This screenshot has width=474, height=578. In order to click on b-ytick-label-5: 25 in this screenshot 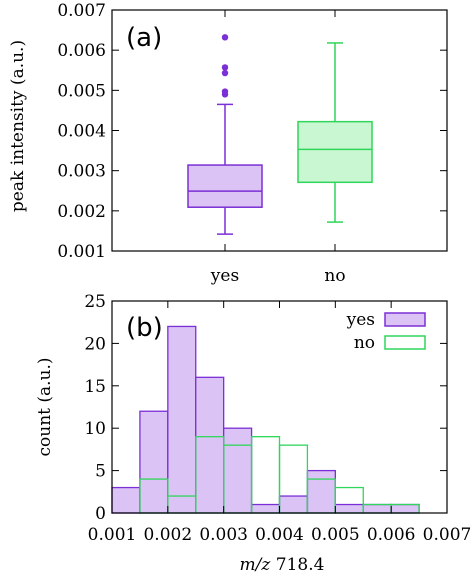, I will do `click(95, 302)`.